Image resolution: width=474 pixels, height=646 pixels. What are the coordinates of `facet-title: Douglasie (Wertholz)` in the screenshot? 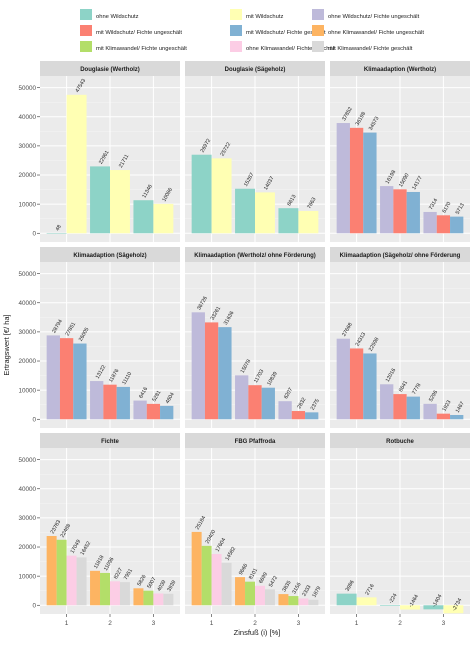 It's located at (110, 70).